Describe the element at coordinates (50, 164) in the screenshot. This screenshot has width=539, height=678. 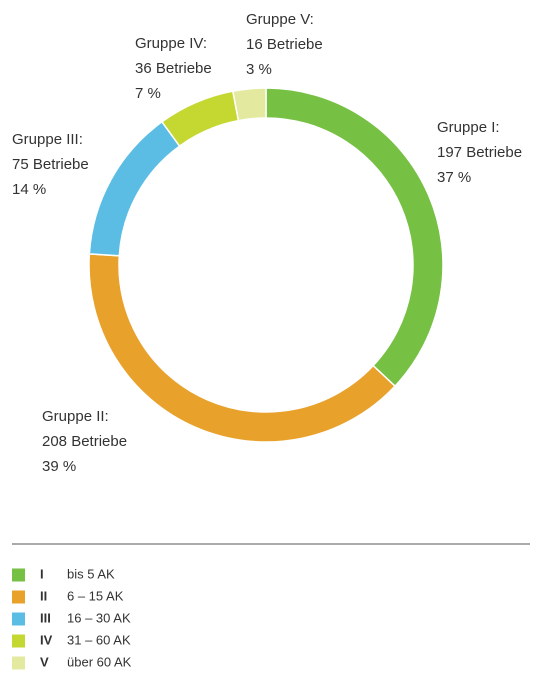
I see `slice-count: 75 Betriebe` at that location.